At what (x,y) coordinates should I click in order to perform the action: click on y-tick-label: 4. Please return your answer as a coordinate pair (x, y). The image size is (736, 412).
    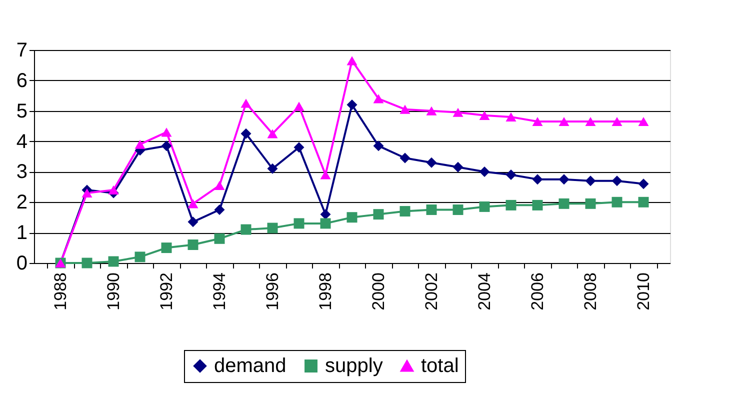
    Looking at the image, I should click on (22, 141).